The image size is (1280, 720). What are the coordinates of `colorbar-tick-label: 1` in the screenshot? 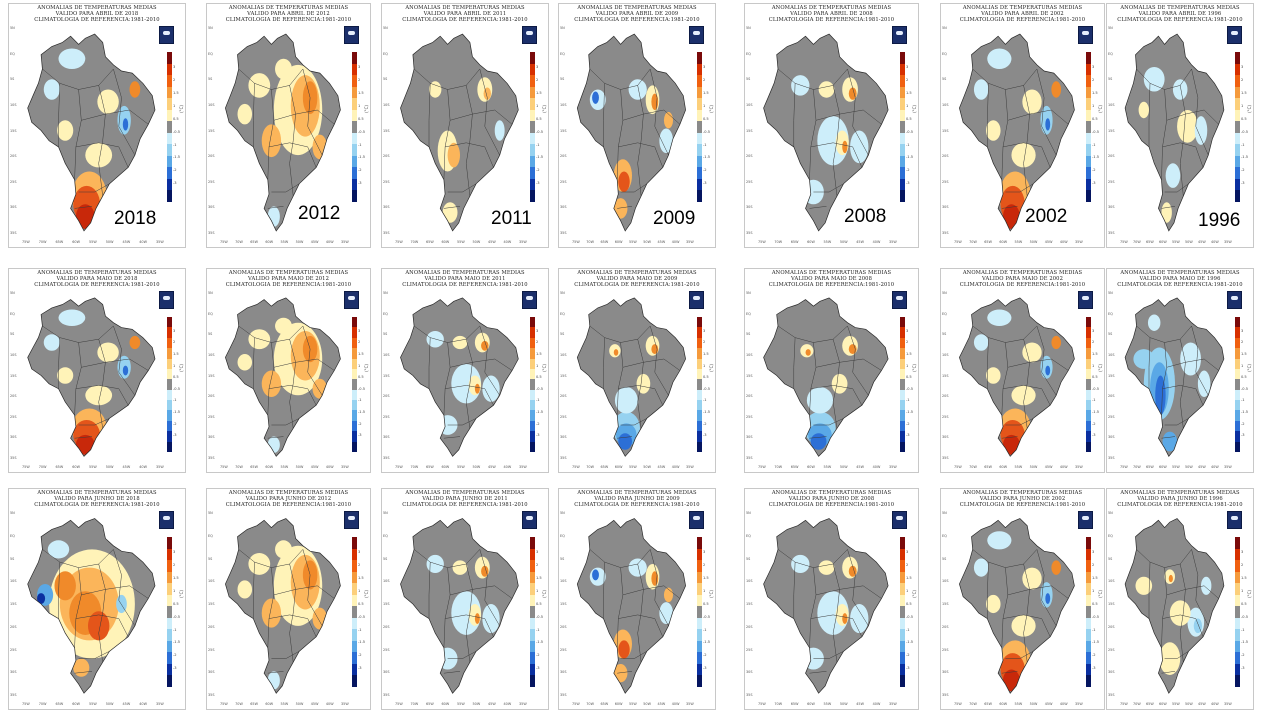 It's located at (704, 590).